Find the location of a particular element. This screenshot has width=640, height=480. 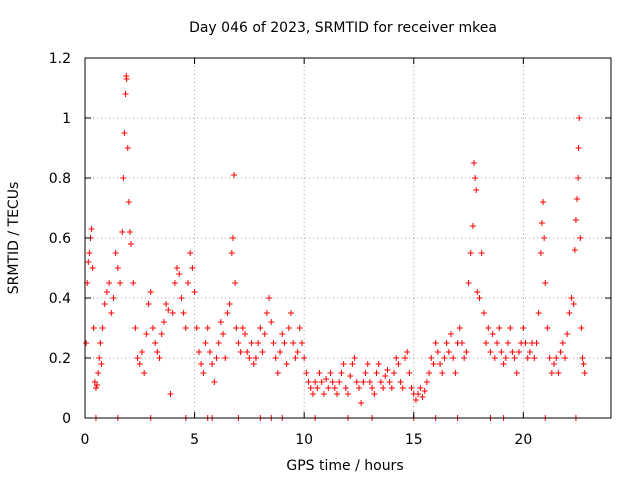

x-tick-label: 0 is located at coordinates (85, 440).